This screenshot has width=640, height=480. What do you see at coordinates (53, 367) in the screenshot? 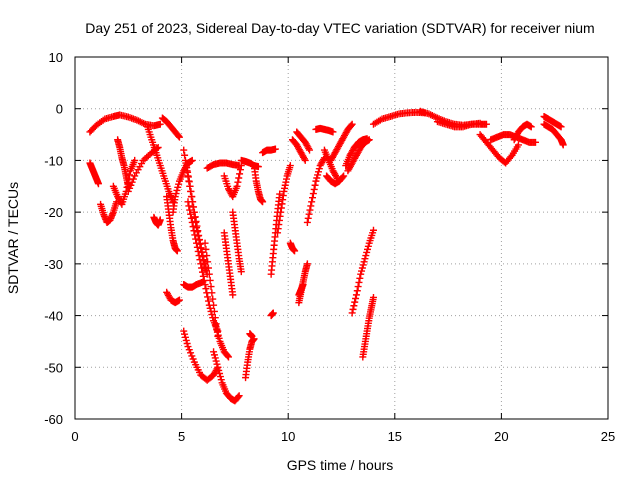
I see `y-tick-label: -50` at bounding box center [53, 367].